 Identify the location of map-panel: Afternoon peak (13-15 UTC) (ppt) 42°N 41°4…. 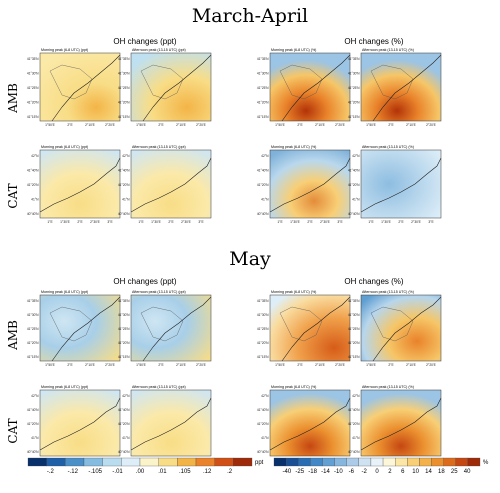
(165, 423).